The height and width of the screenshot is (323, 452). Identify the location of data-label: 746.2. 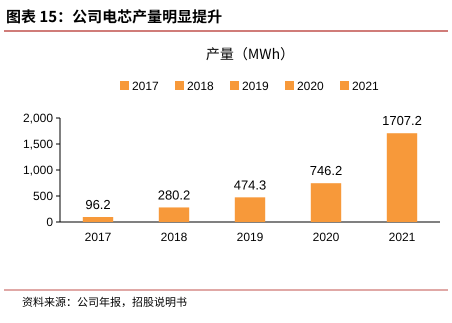
(326, 170).